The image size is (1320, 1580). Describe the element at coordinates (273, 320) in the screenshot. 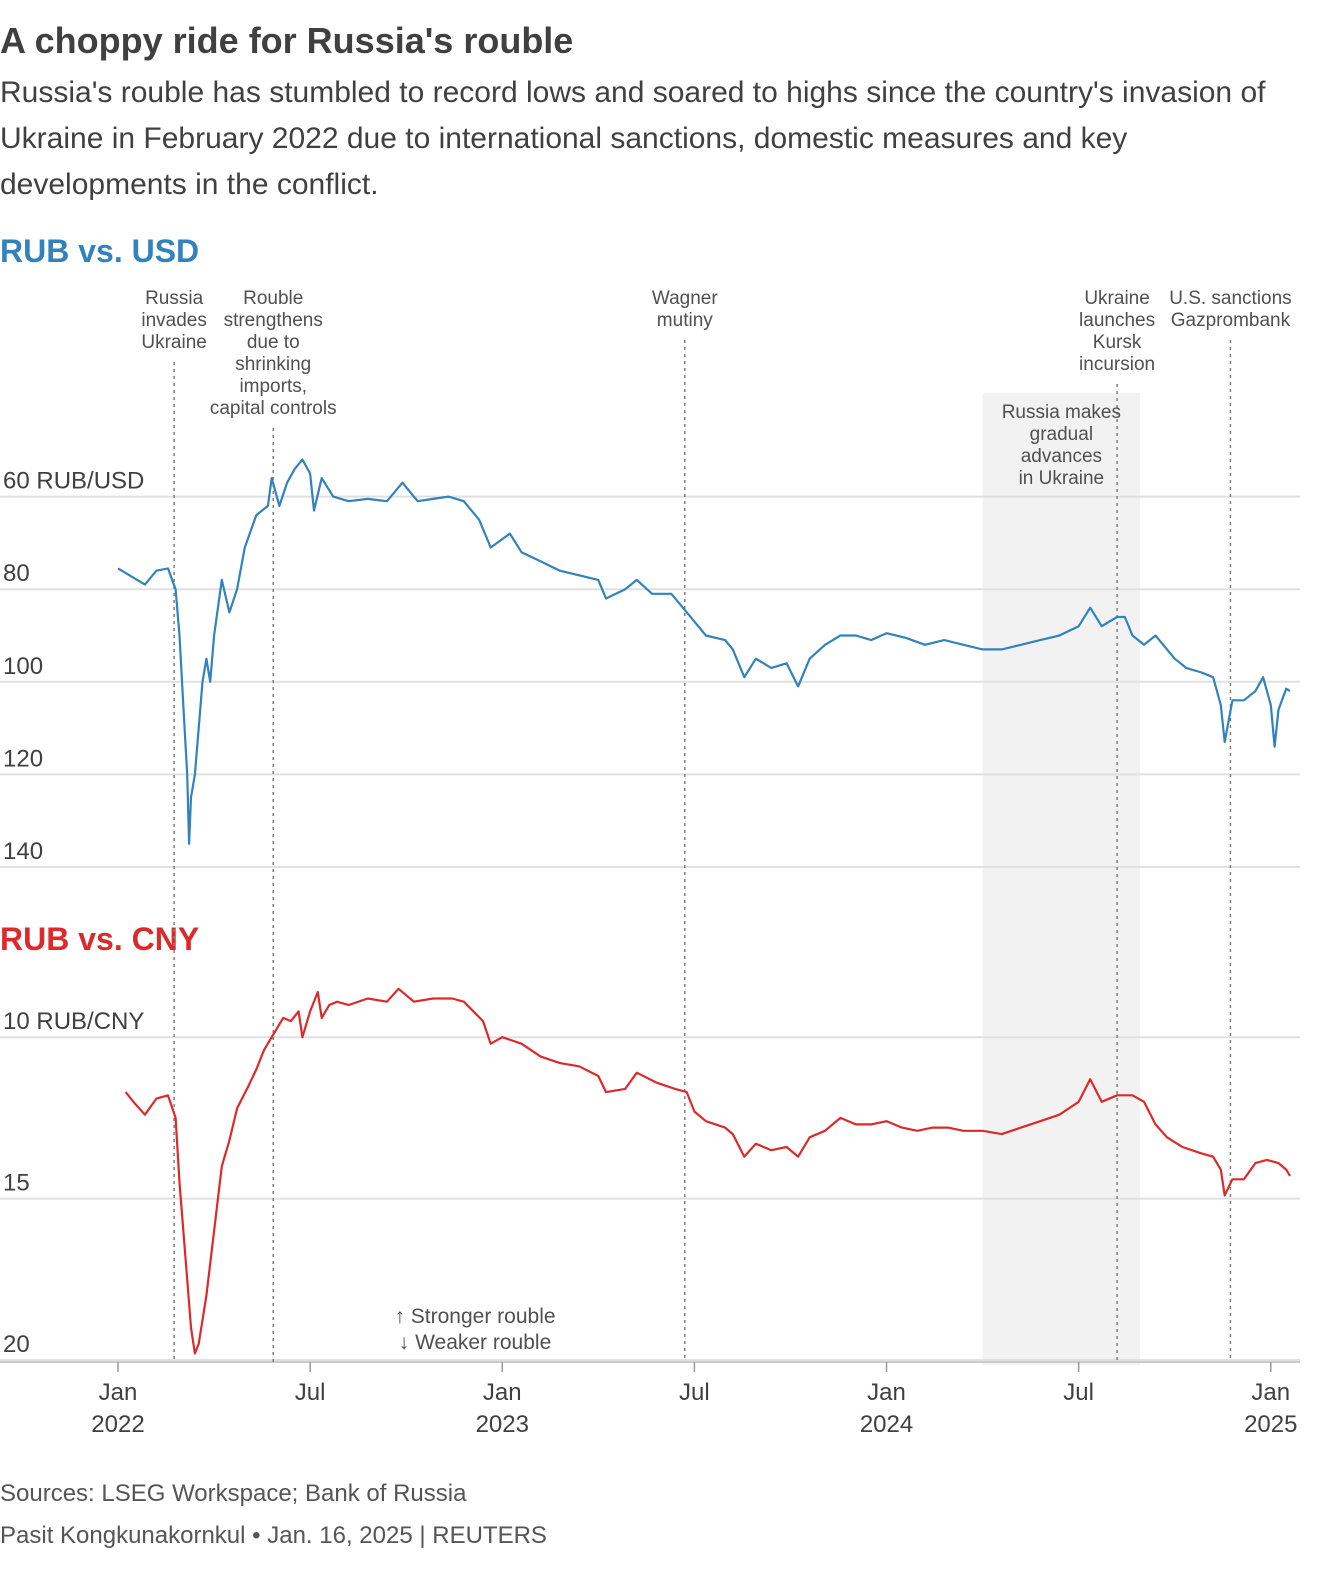

I see `annotation-text: strengthens` at that location.